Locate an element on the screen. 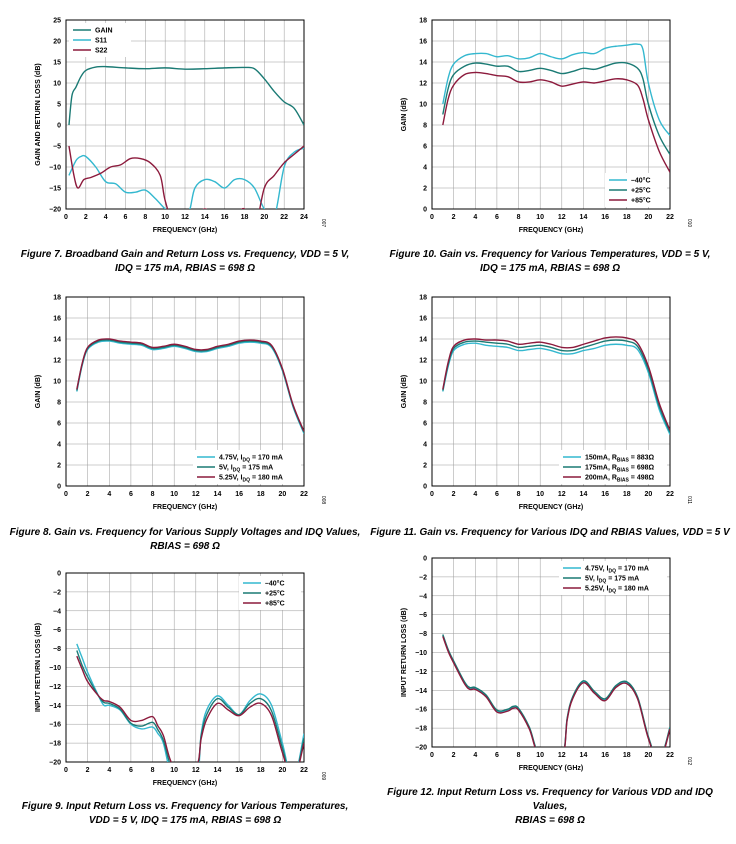 The image size is (736, 844). caption-fig9-line2: VDD = 5 V, IDQ = 175 mA, RBIAS = 698 Ω is located at coordinates (185, 820).